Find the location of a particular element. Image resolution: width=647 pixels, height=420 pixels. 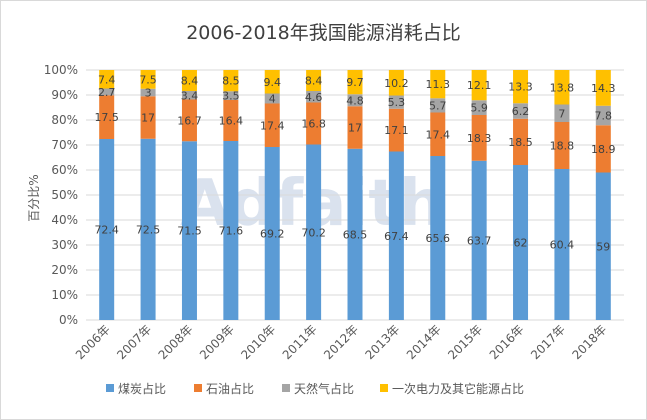

data-label: 7.5 is located at coordinates (148, 79).